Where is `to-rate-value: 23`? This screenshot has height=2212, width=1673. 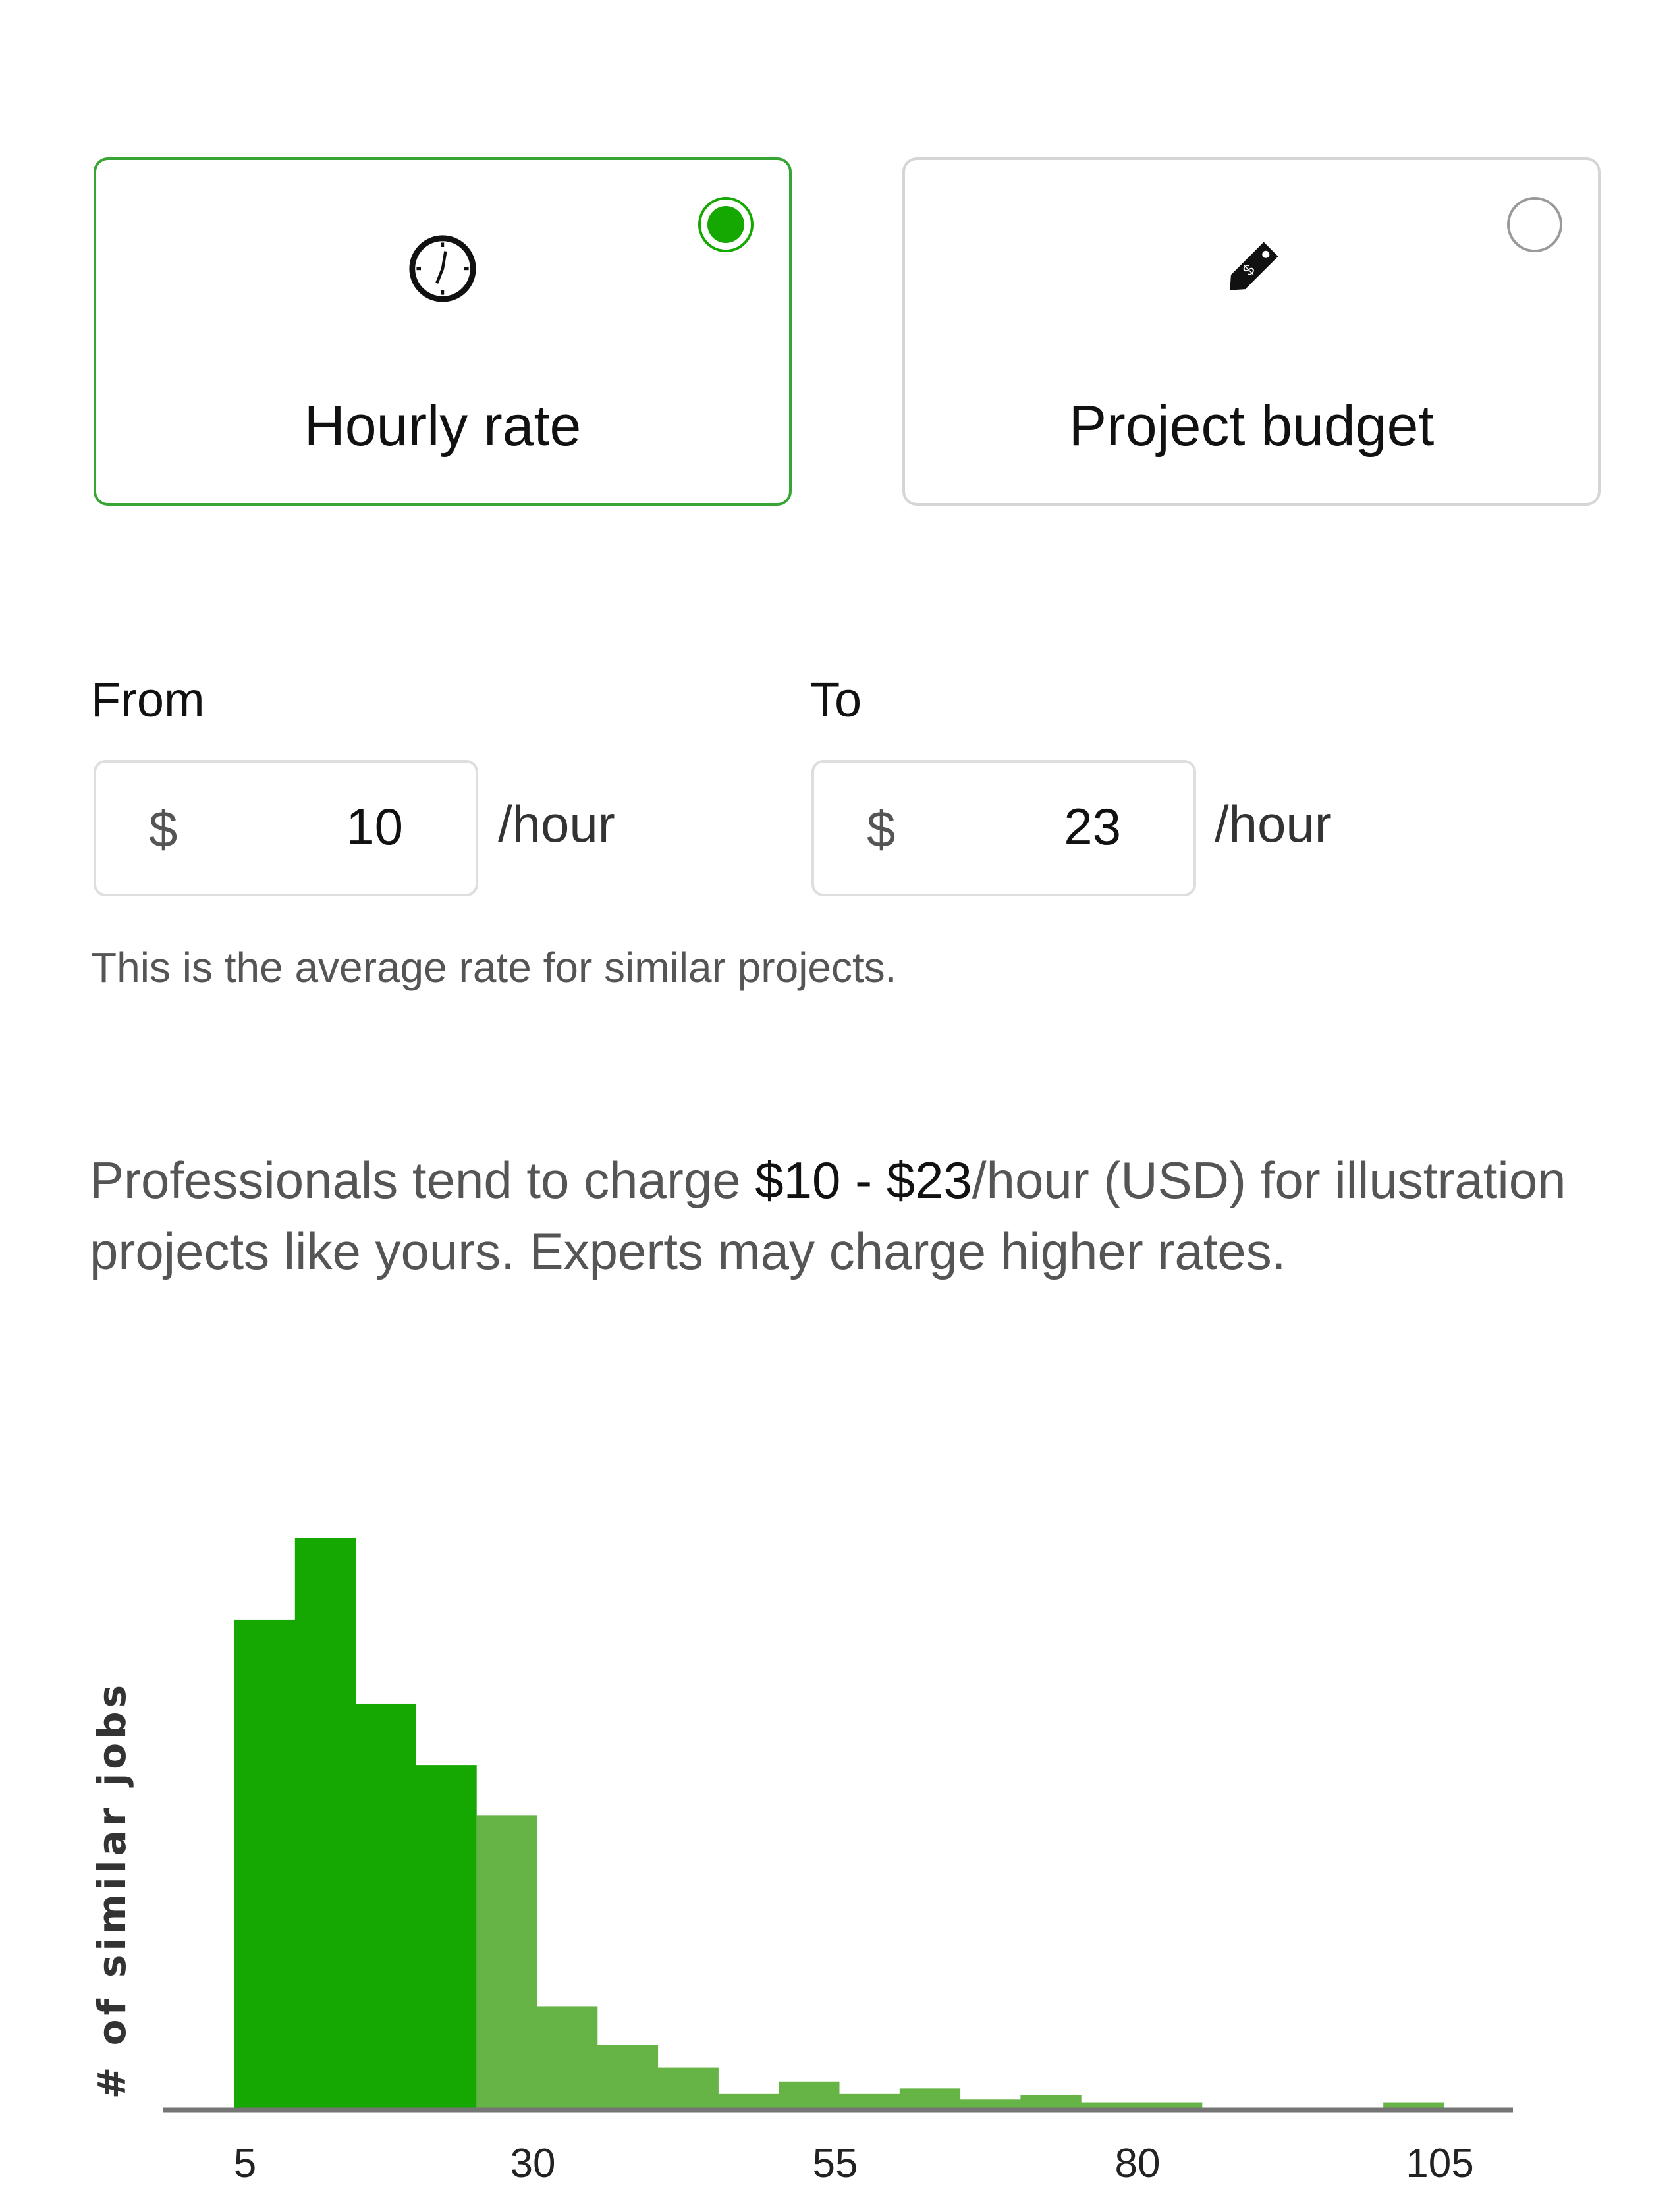
to-rate-value: 23 is located at coordinates (1092, 826).